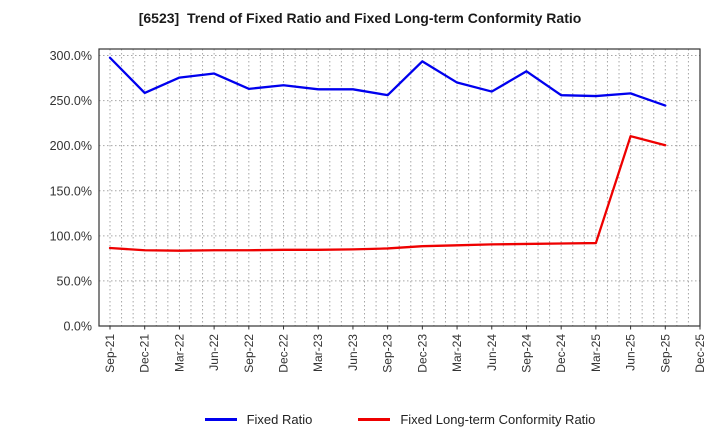 The width and height of the screenshot is (720, 440). What do you see at coordinates (492, 352) in the screenshot?
I see `svg-text: Jun-24` at bounding box center [492, 352].